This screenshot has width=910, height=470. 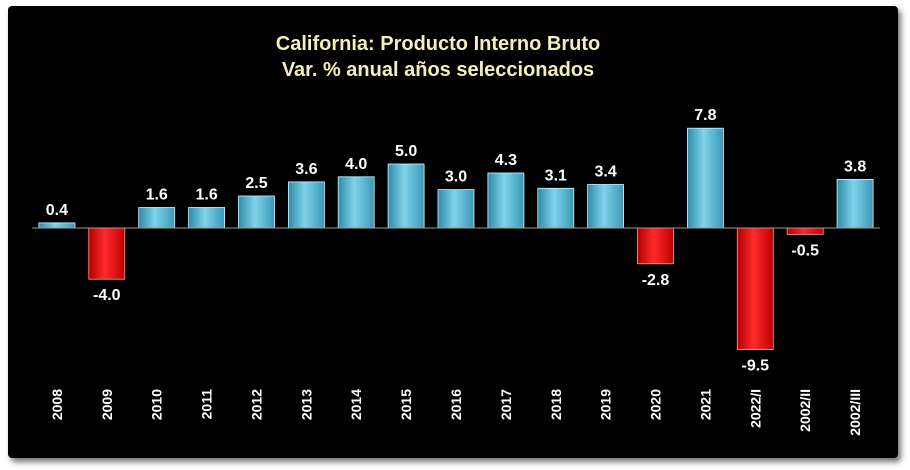 I want to click on value-label-2013: 3.6, so click(x=306, y=169).